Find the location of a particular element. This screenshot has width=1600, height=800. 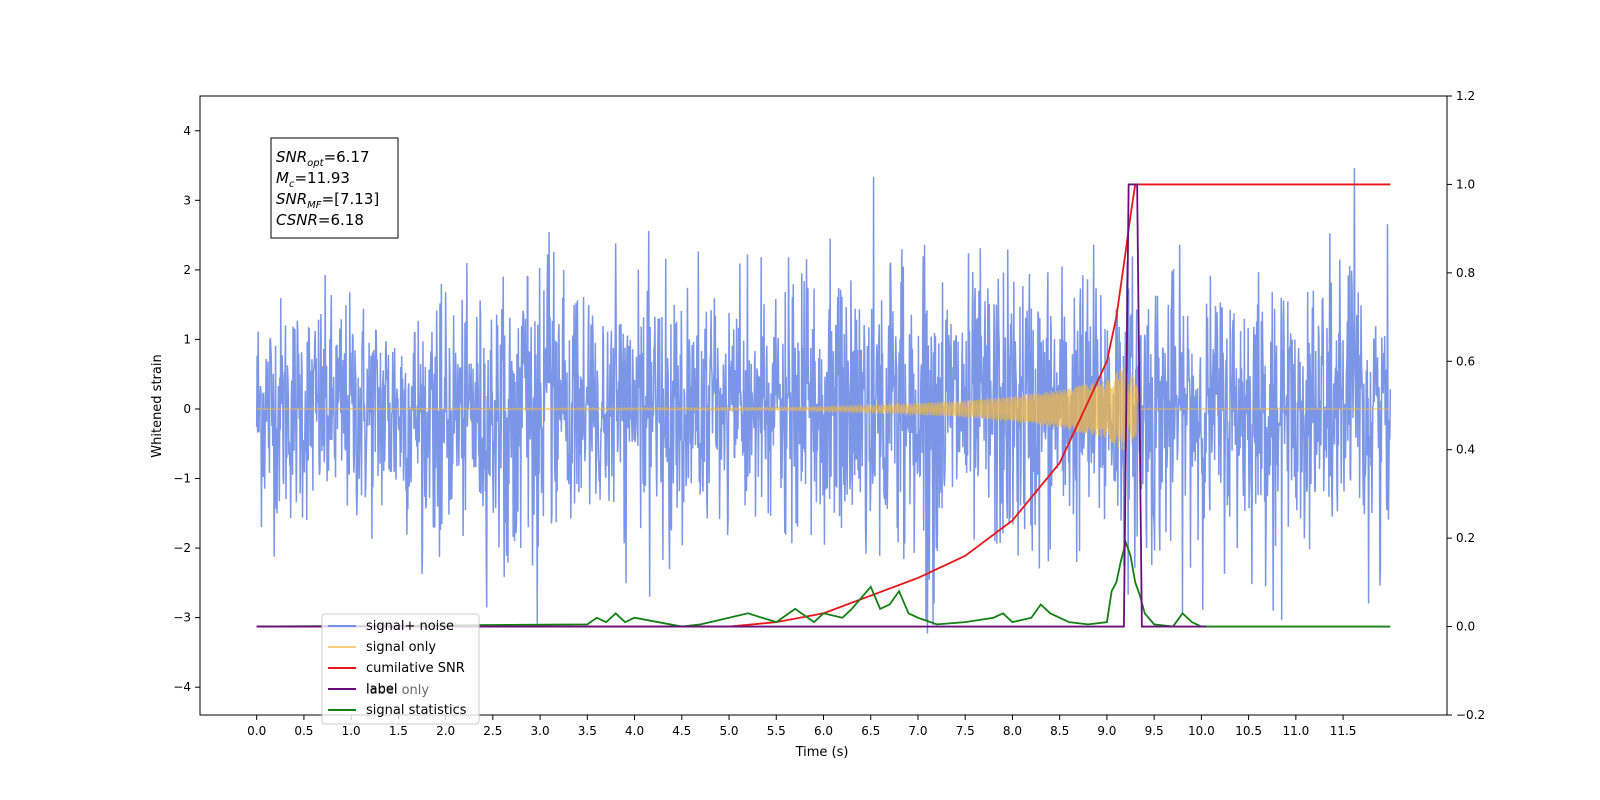

x-tick-label: 9.0 is located at coordinates (1106, 731).